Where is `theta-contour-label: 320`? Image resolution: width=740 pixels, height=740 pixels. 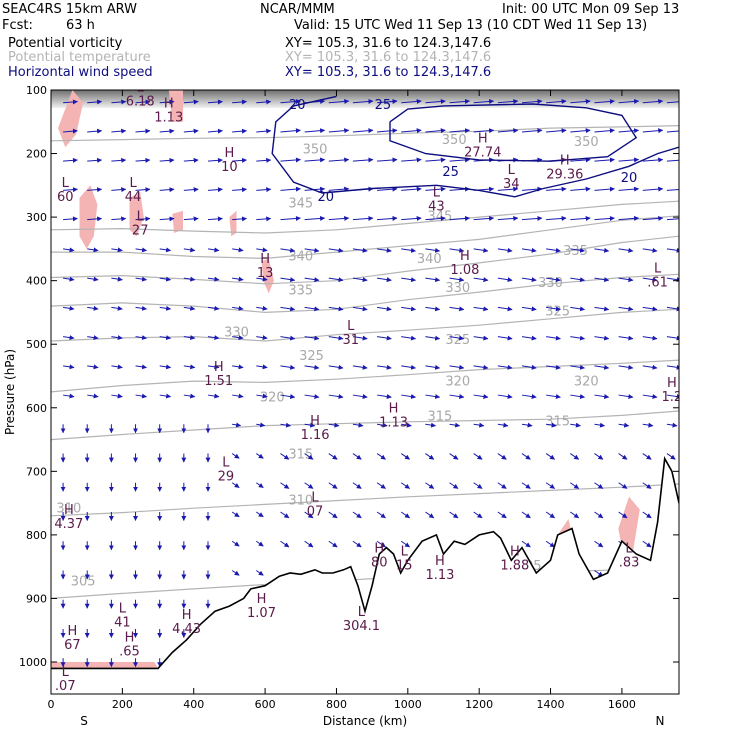 theta-contour-label: 320 is located at coordinates (272, 397).